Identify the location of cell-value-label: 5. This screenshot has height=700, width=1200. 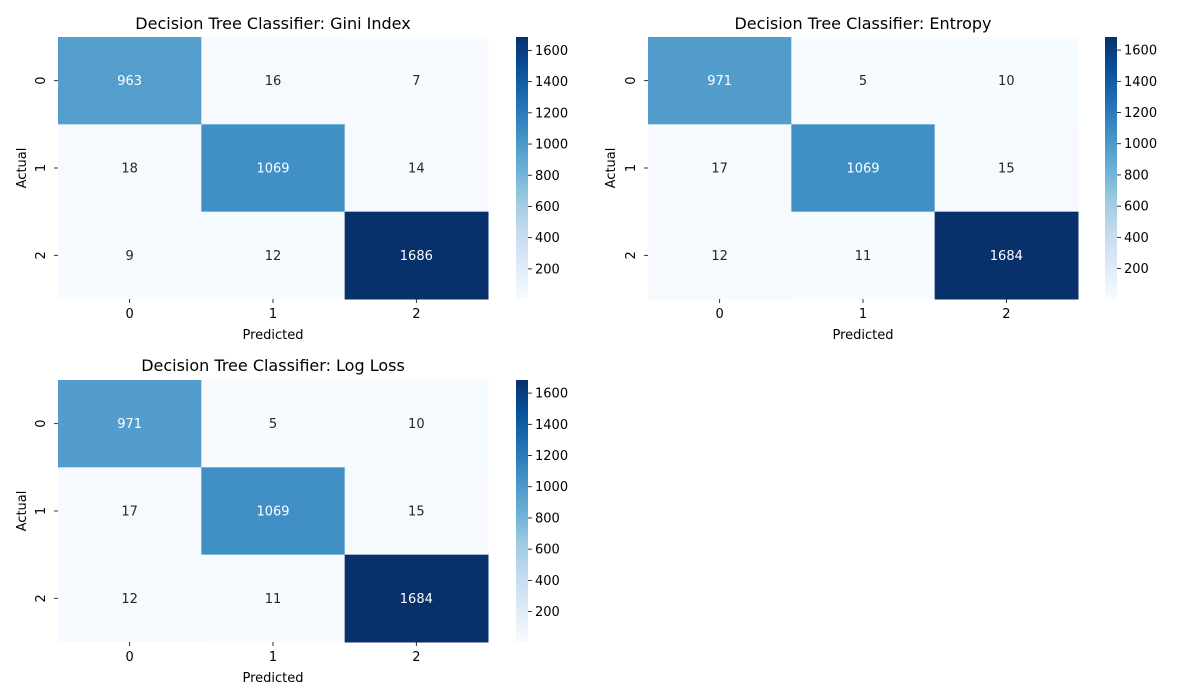
(273, 424).